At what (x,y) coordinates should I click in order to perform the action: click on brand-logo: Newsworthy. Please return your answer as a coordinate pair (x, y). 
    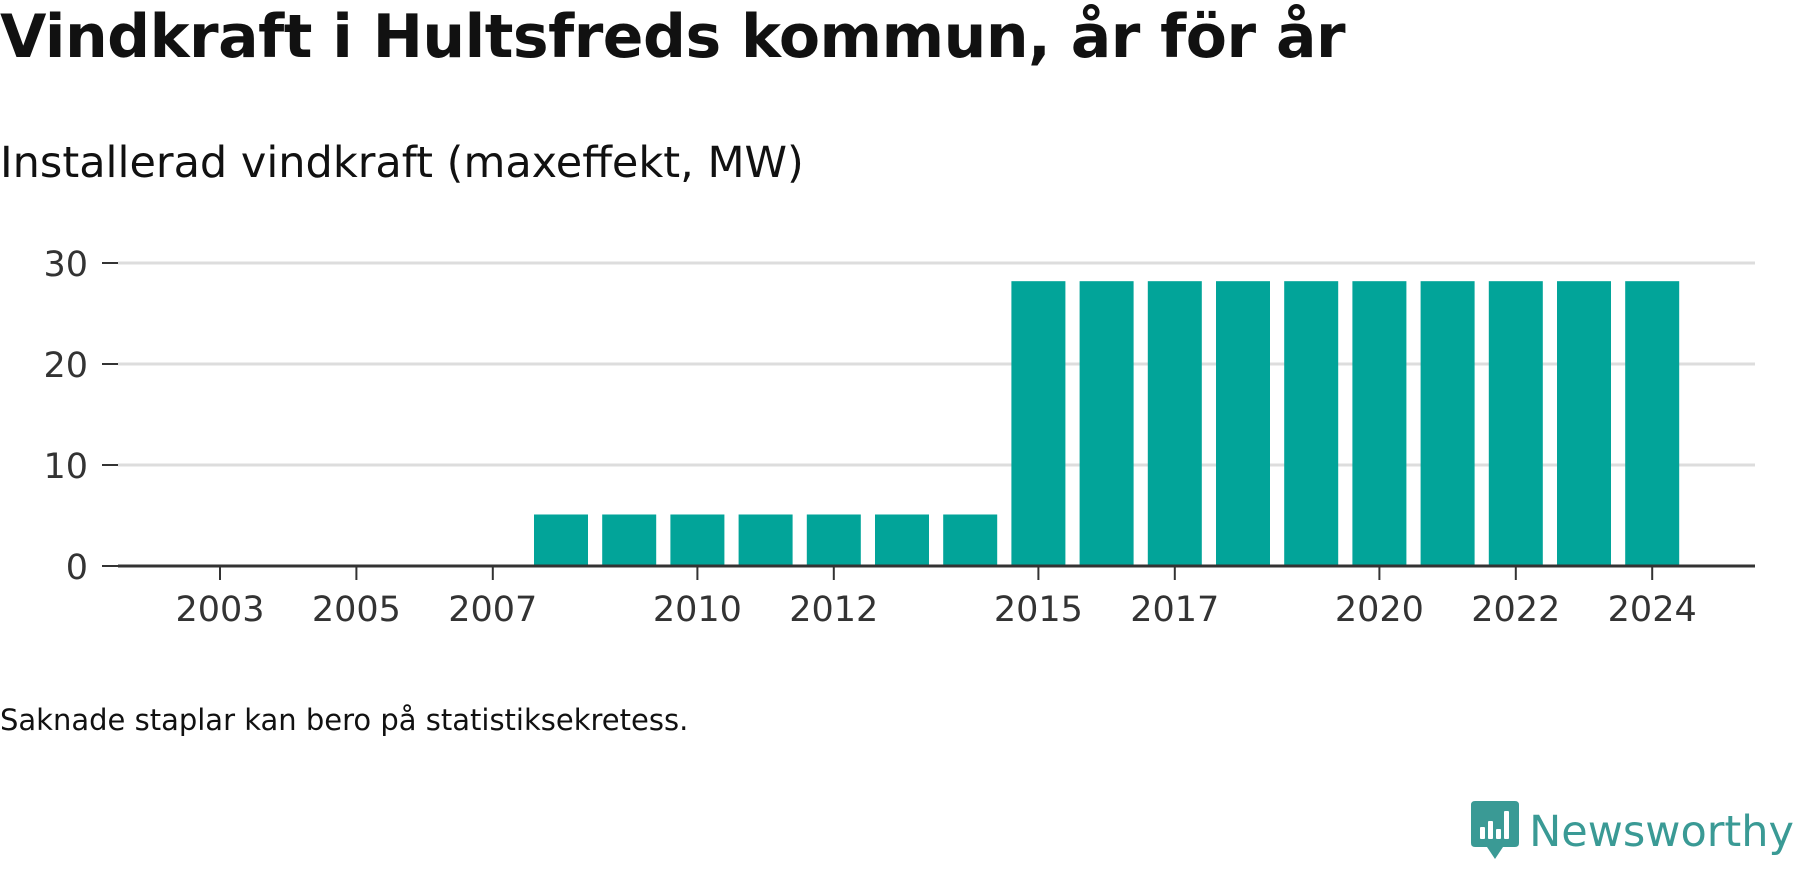
    Looking at the image, I should click on (1631, 832).